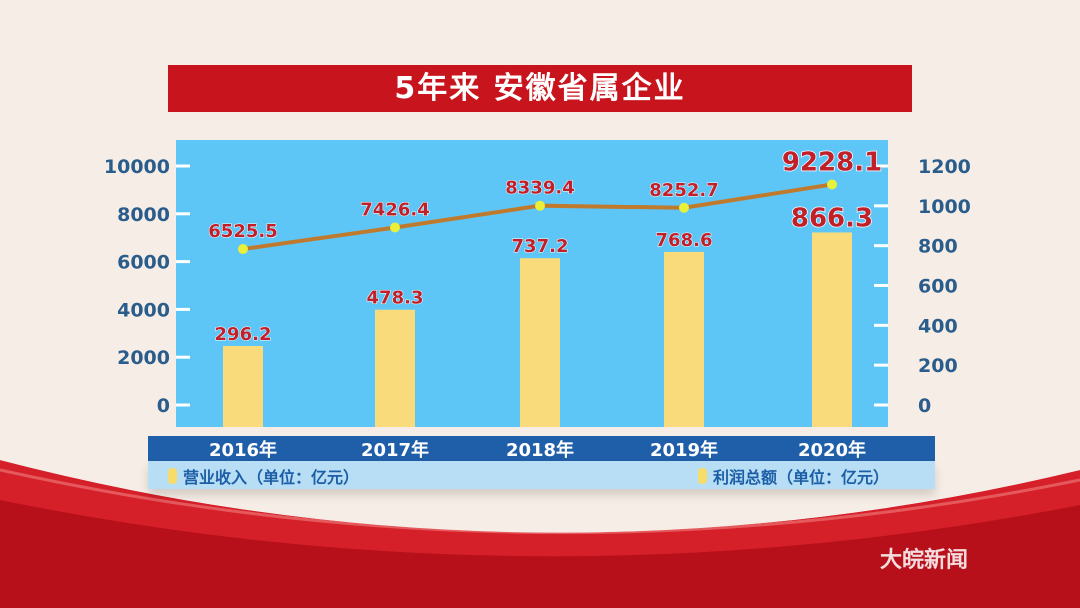 The height and width of the screenshot is (608, 1080). Describe the element at coordinates (801, 477) in the screenshot. I see `legend-label: 利润总额（单位：亿元）` at that location.